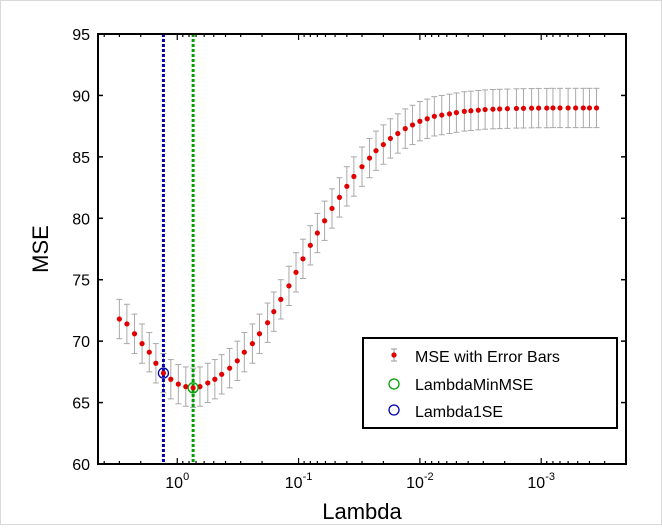 This screenshot has width=662, height=529. What do you see at coordinates (541, 481) in the screenshot?
I see `x-tick-label: 10⁻³` at bounding box center [541, 481].